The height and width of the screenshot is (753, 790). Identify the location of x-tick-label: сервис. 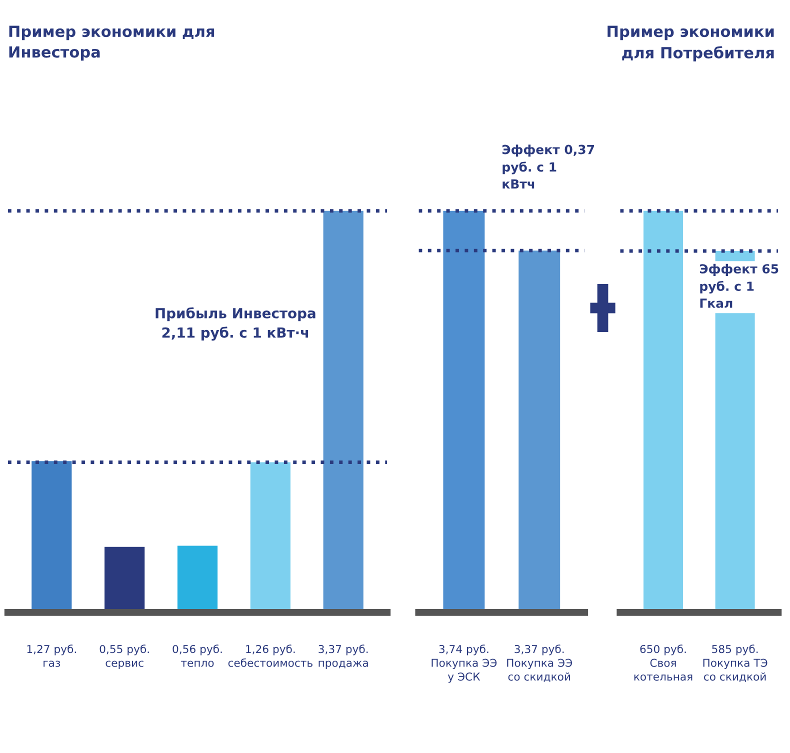
(125, 665).